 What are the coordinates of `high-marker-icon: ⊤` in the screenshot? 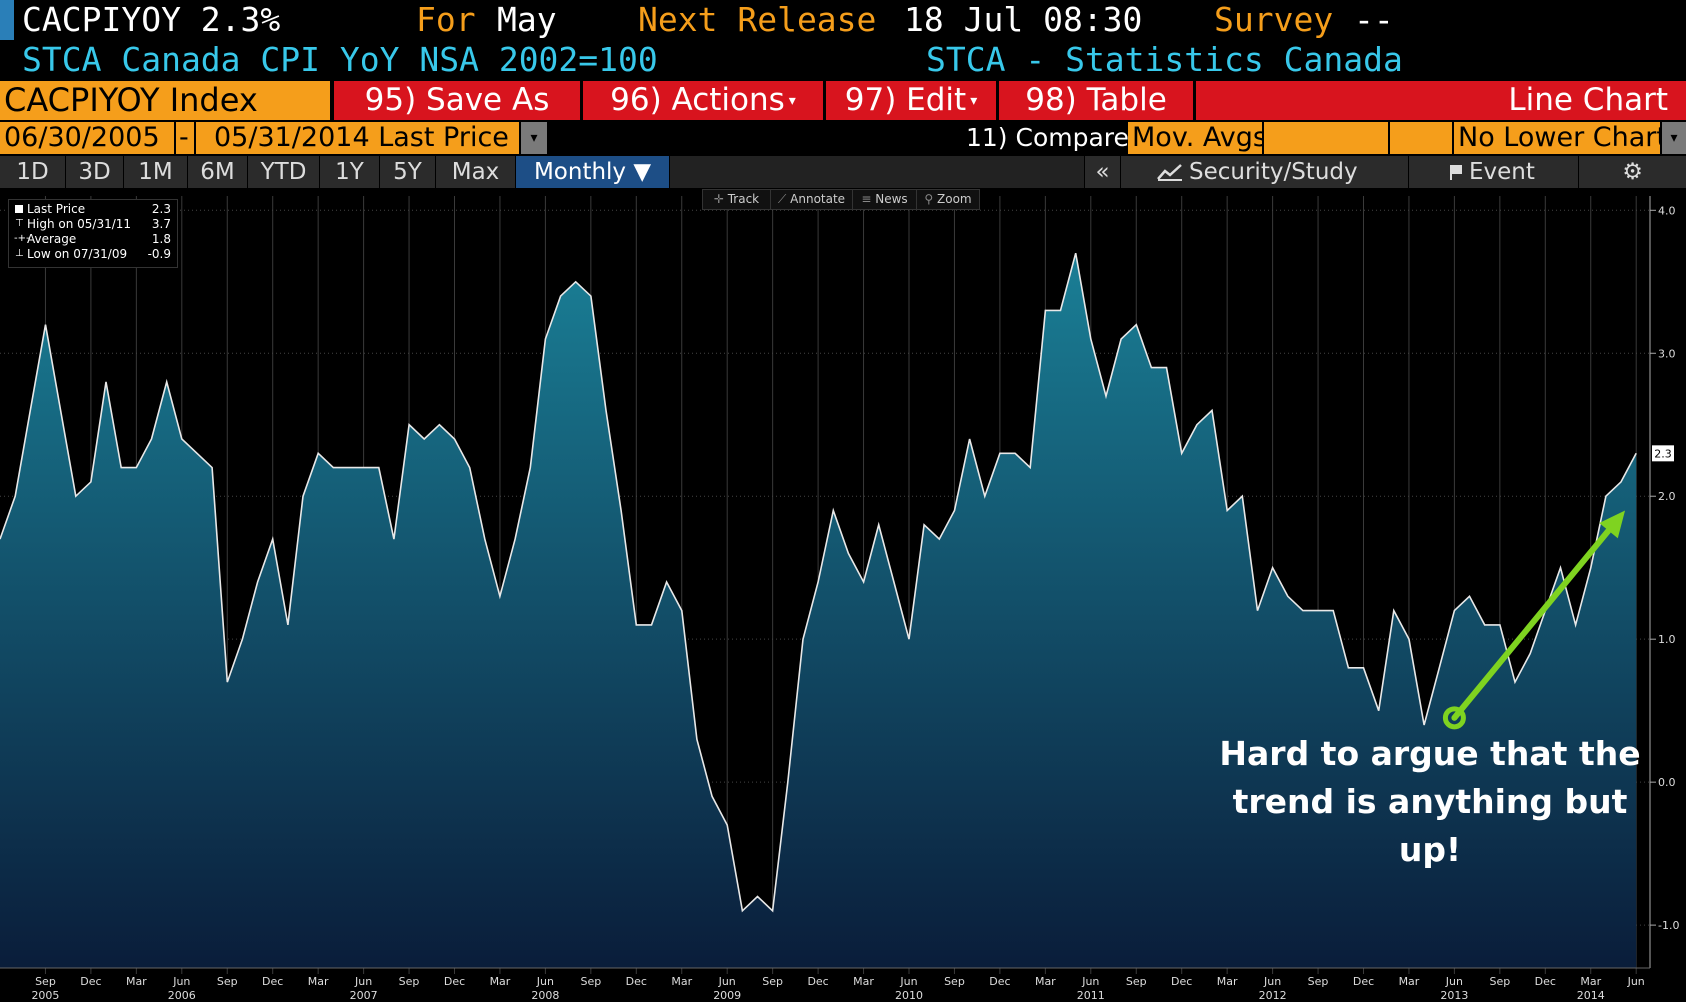 It's located at (19, 223).